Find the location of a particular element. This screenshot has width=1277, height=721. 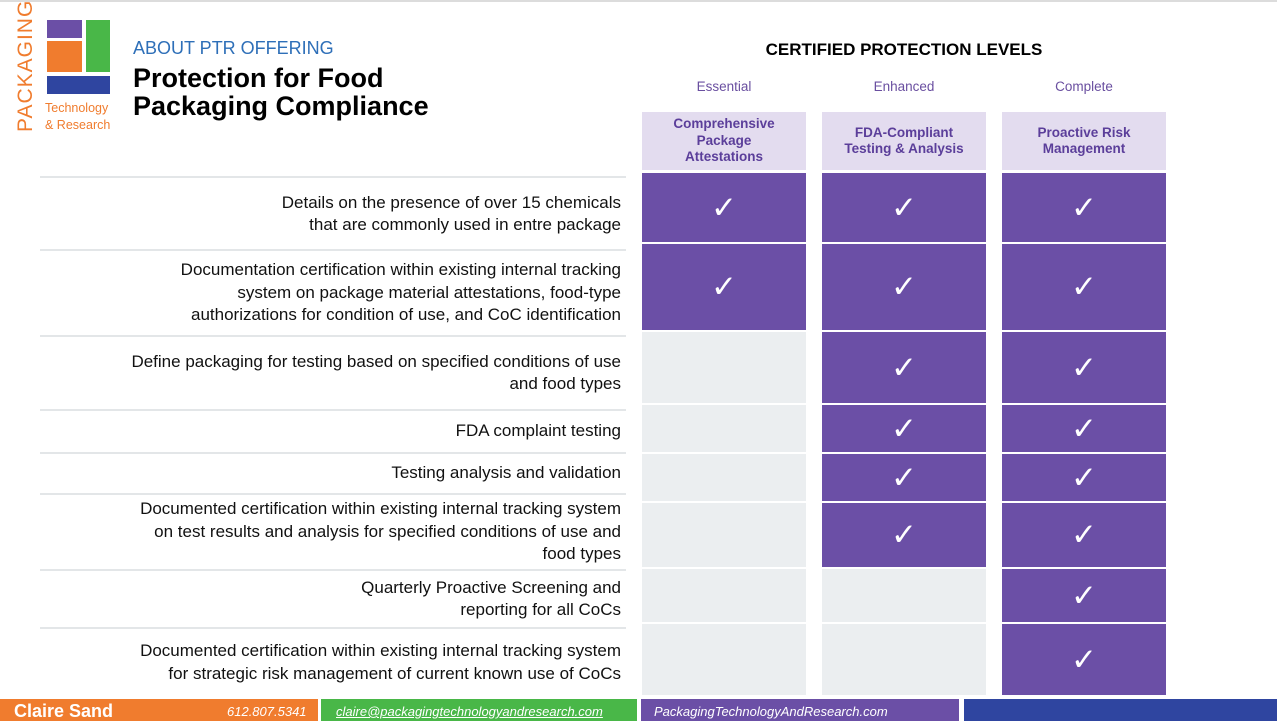

column-header-line: Attestations is located at coordinates (723, 157).